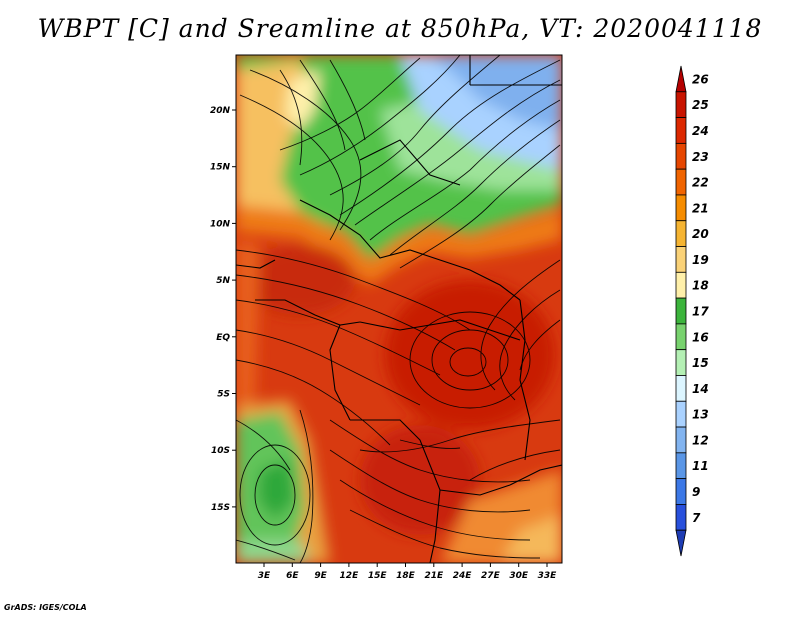 This screenshot has width=800, height=618. Describe the element at coordinates (220, 111) in the screenshot. I see `lat-label: 20N` at that location.